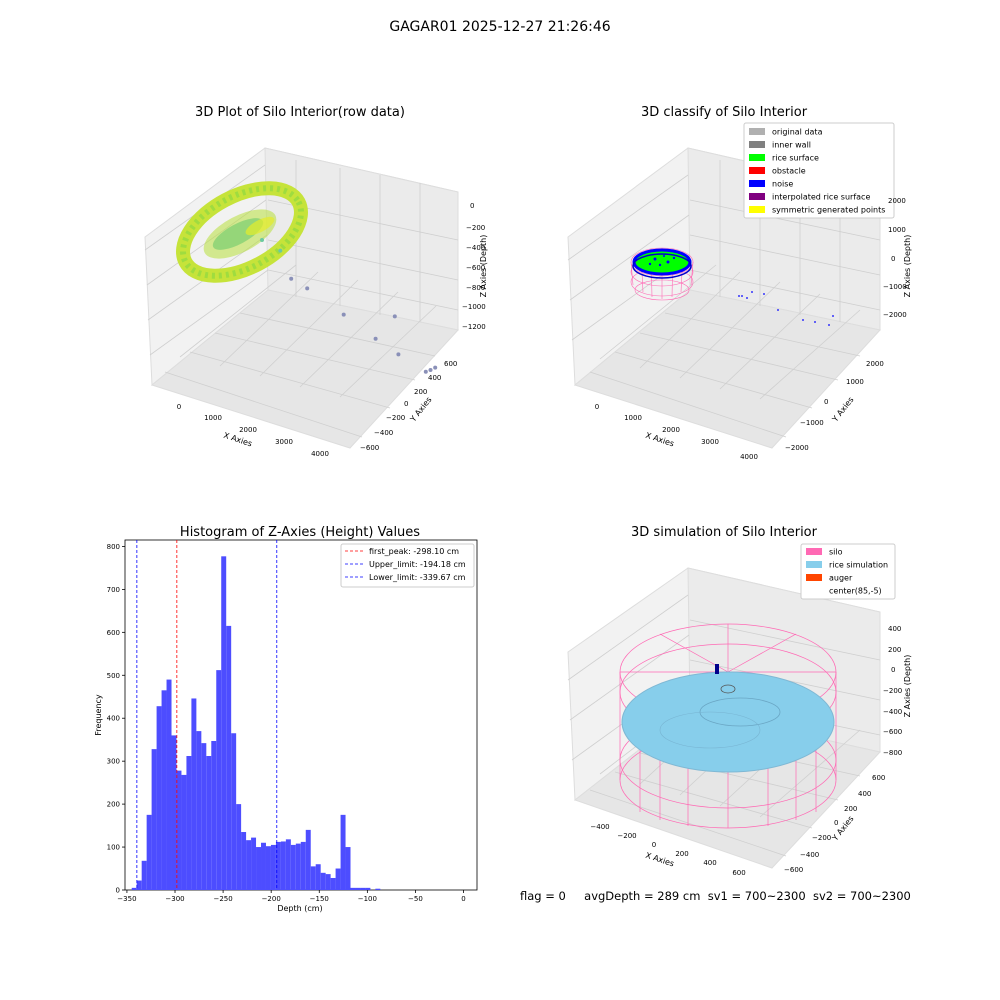 The height and width of the screenshot is (1000, 1000). I want to click on simulation-y-tick: −600, so click(793, 870).